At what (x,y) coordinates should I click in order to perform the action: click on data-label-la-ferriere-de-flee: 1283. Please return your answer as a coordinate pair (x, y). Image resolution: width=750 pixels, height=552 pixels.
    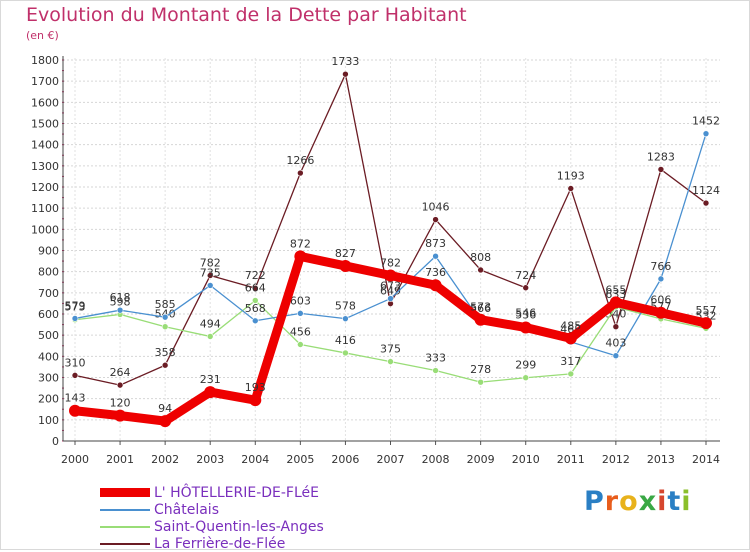
    Looking at the image, I should click on (661, 156).